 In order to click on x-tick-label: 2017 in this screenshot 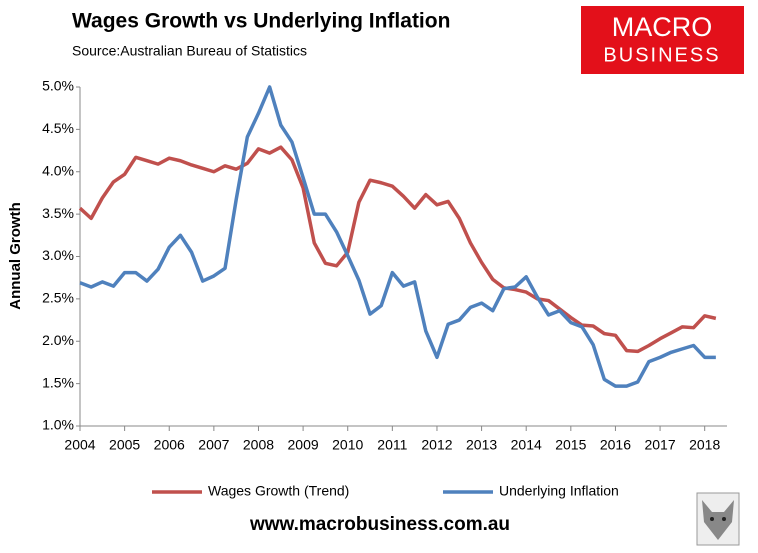, I will do `click(659, 445)`.